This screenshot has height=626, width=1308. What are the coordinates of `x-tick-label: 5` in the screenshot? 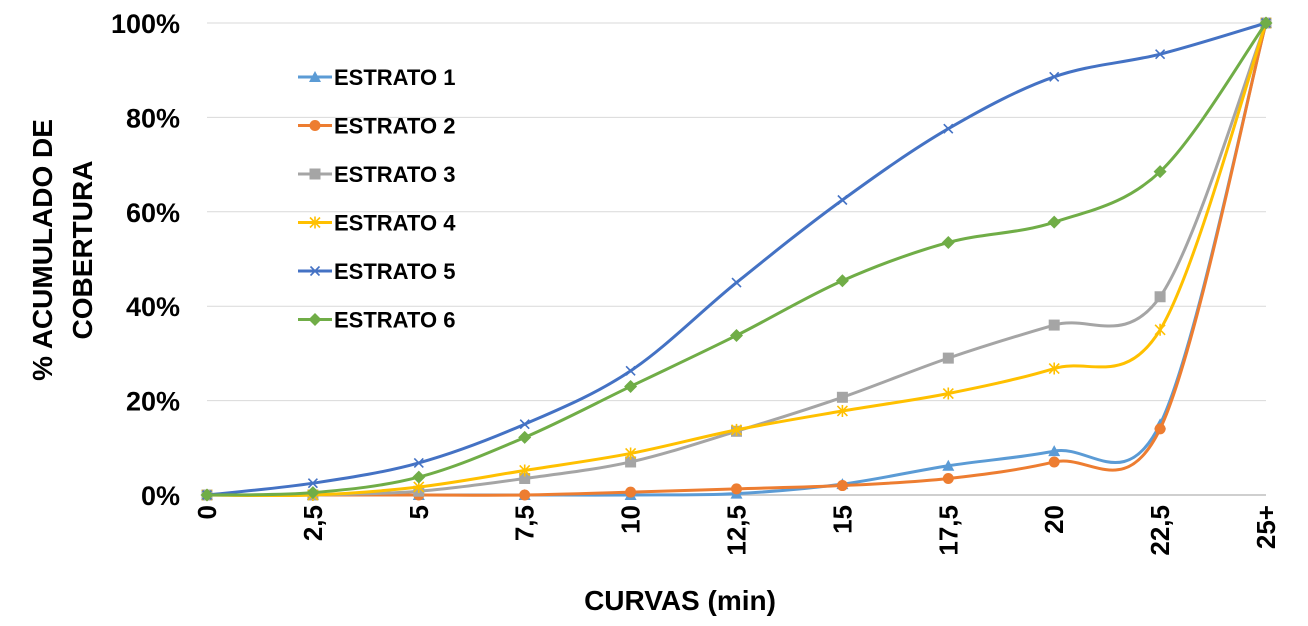 It's located at (419, 512).